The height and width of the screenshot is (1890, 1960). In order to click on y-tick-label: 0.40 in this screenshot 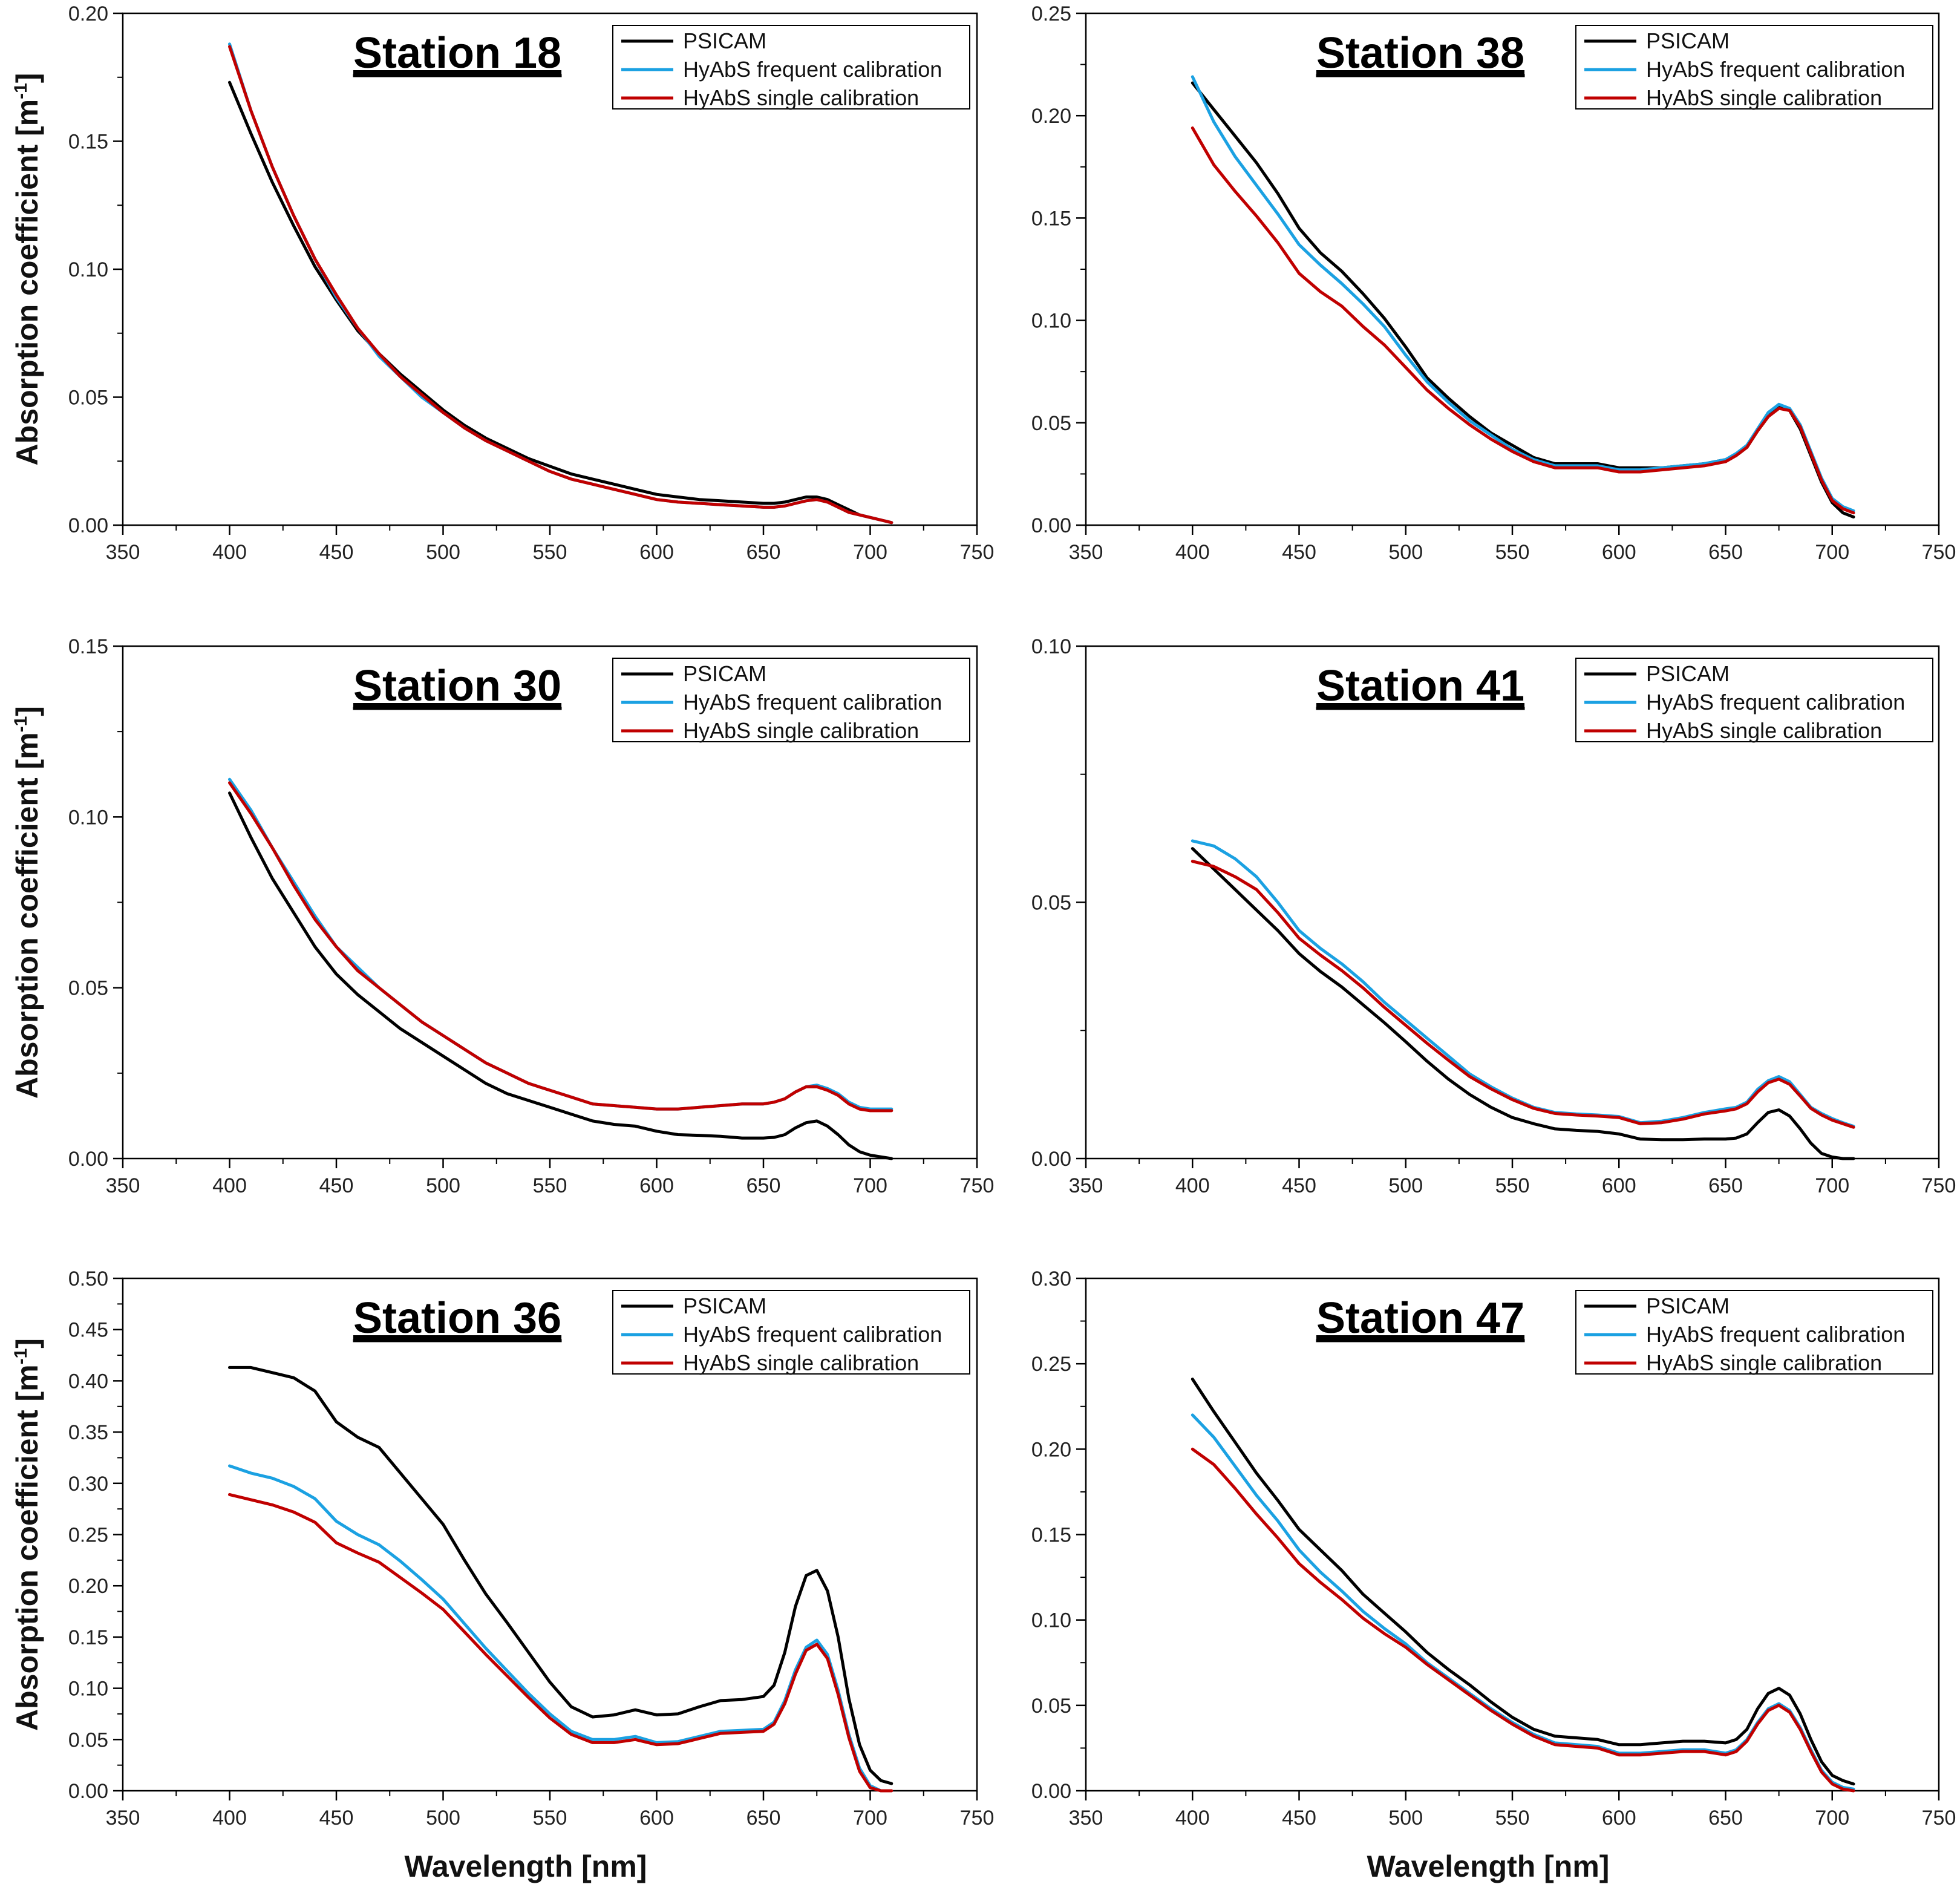, I will do `click(88, 1381)`.